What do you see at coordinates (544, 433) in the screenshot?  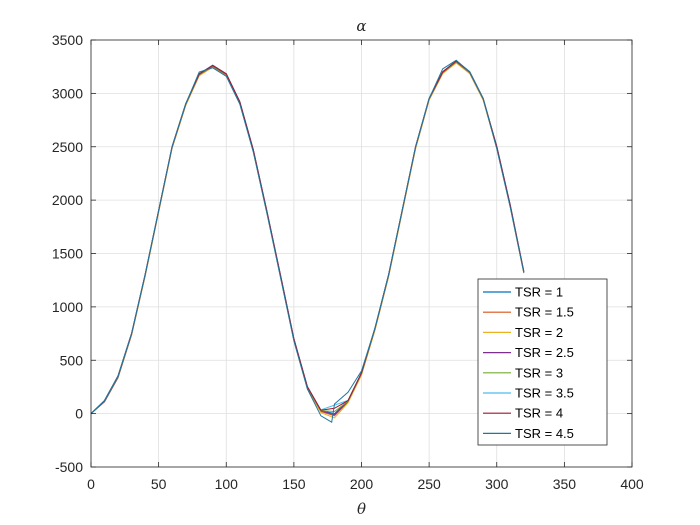 I see `legend-entry: TSR = 4.5` at bounding box center [544, 433].